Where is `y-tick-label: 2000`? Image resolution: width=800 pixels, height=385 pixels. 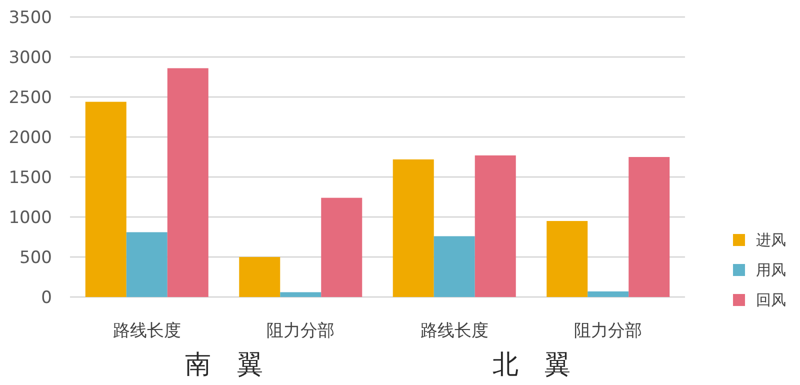 y-tick-label: 2000 is located at coordinates (30, 138).